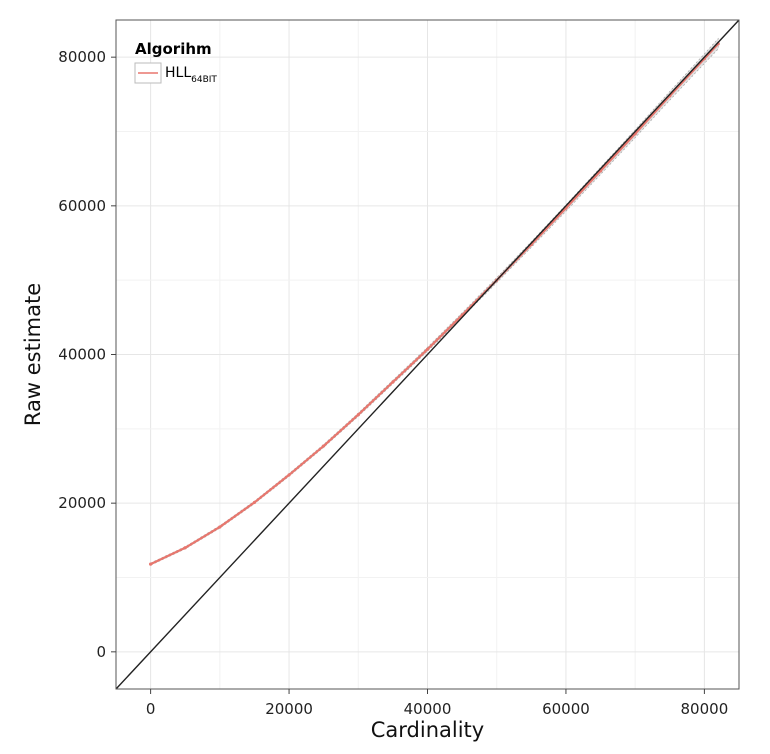 The image size is (770, 754). Describe the element at coordinates (566, 709) in the screenshot. I see `x-tick-label: 60000` at that location.